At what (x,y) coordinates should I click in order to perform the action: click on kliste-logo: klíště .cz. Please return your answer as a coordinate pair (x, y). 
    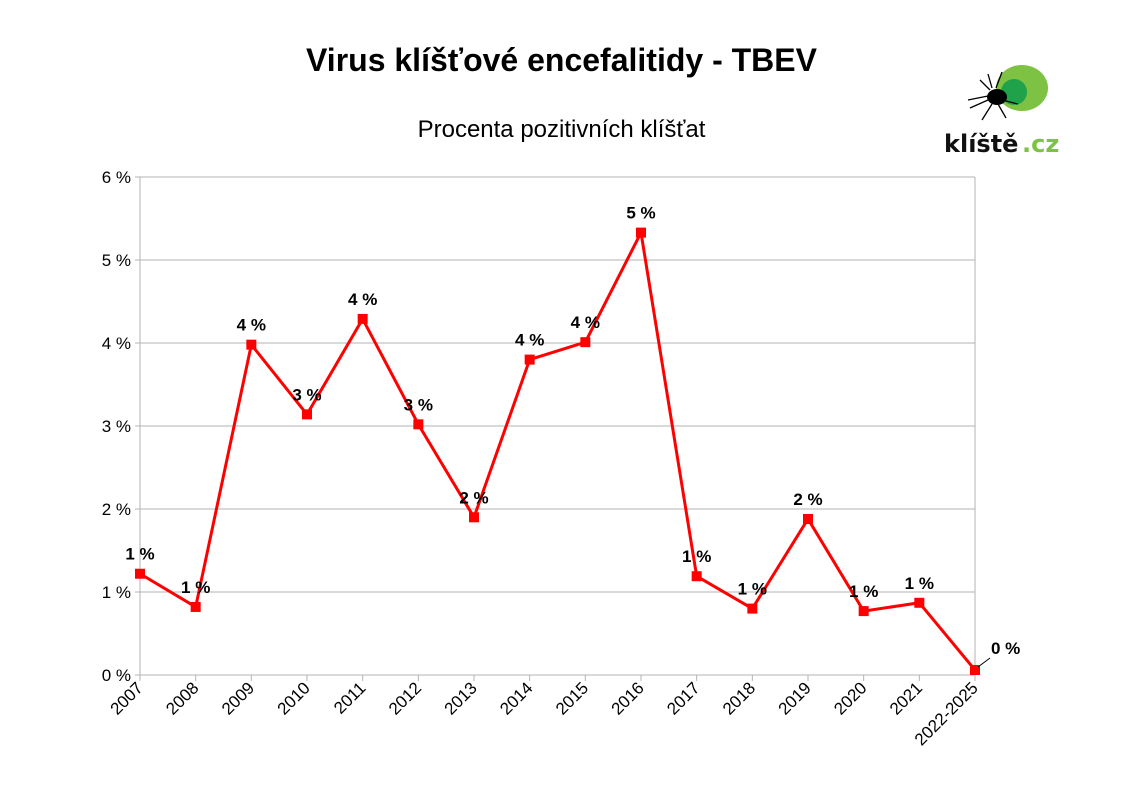
    Looking at the image, I should click on (1001, 111).